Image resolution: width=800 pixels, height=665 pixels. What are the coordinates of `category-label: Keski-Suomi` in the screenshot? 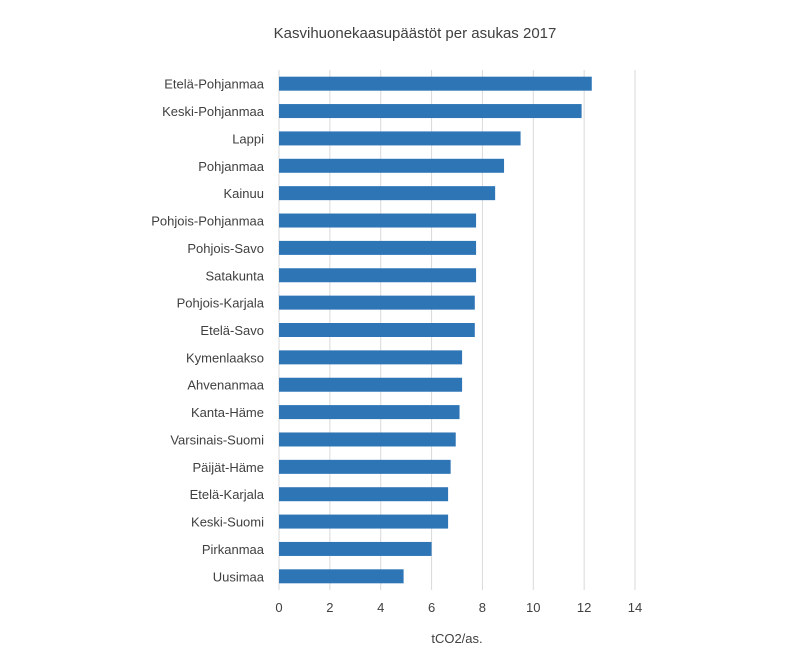 It's located at (227, 522).